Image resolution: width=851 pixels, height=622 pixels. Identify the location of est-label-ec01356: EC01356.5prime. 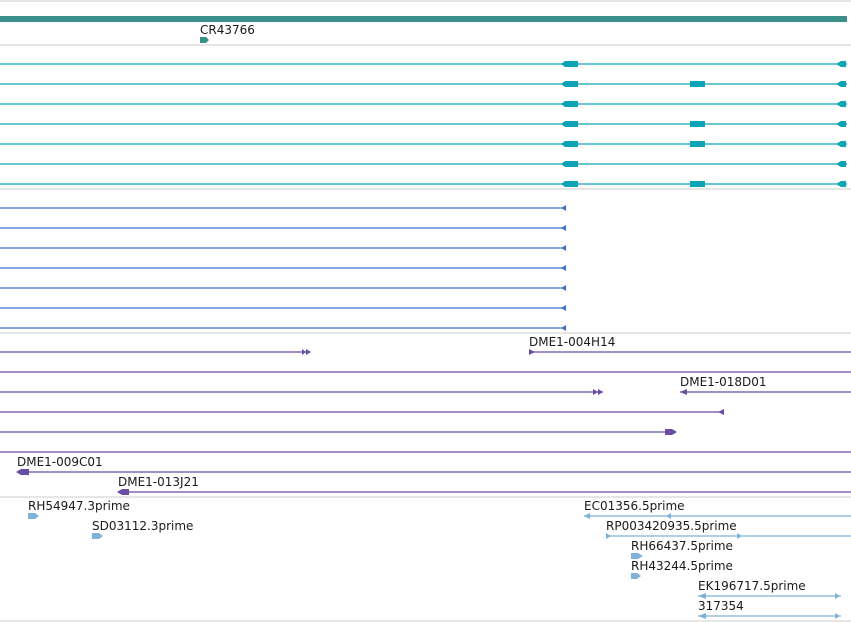
(634, 506).